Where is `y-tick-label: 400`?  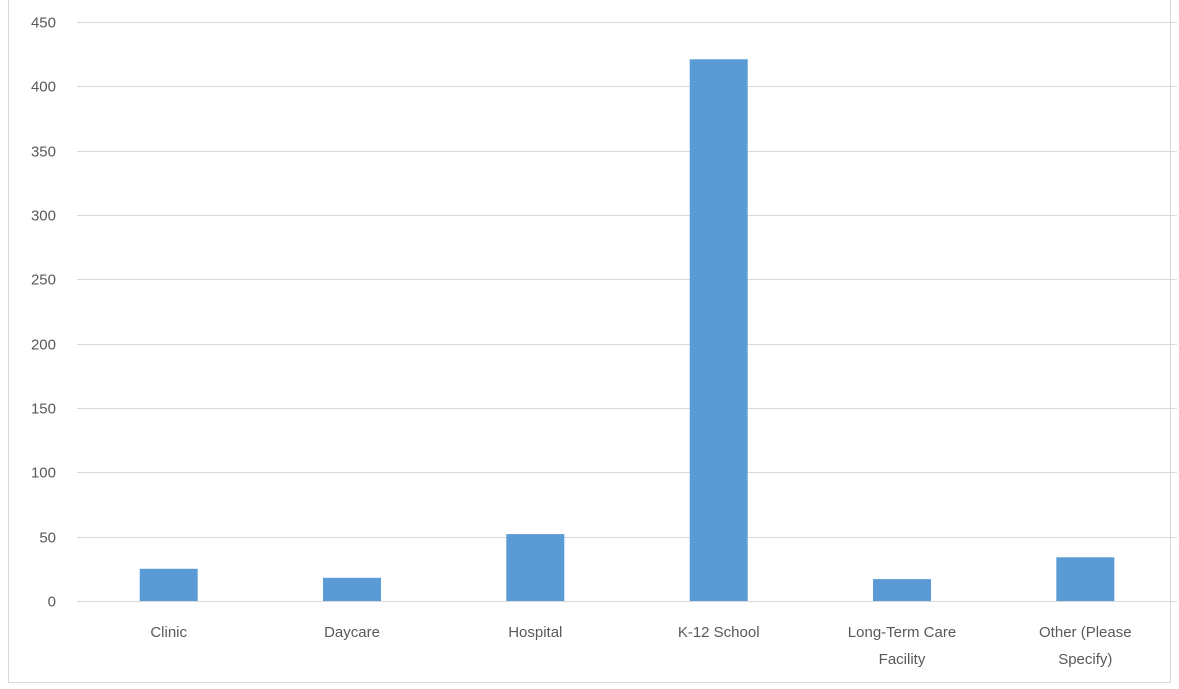
y-tick-label: 400 is located at coordinates (43, 87).